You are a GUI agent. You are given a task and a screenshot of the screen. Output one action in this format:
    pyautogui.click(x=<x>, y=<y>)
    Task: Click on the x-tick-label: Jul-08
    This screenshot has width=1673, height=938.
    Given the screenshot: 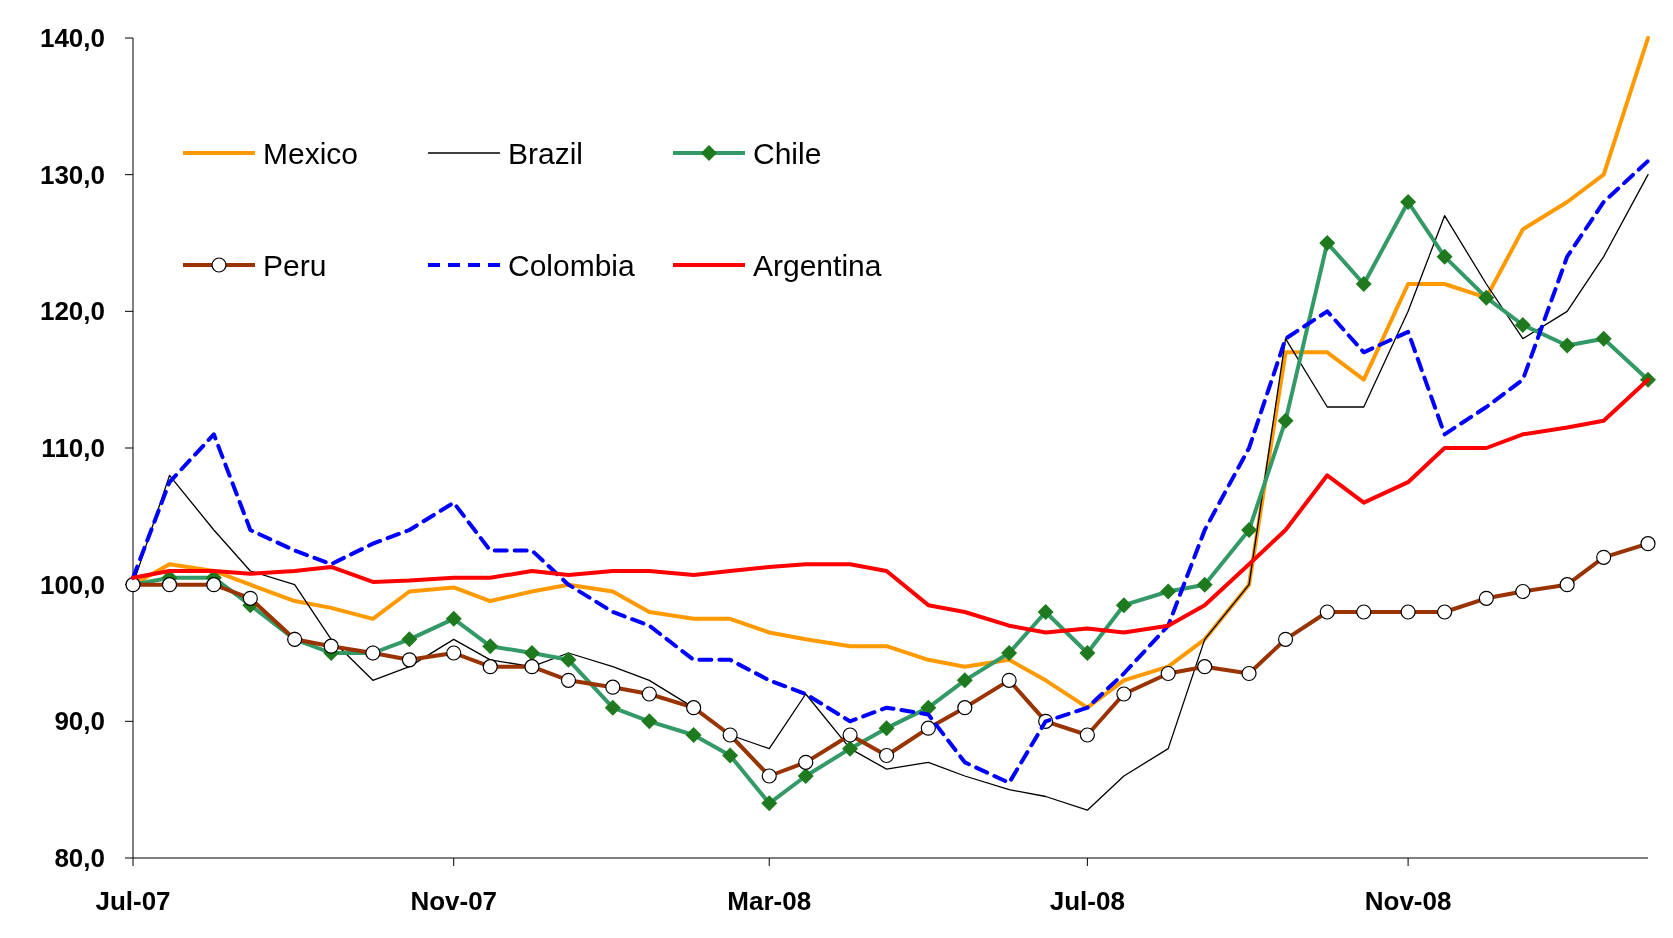 What is the action you would take?
    pyautogui.click(x=1087, y=901)
    